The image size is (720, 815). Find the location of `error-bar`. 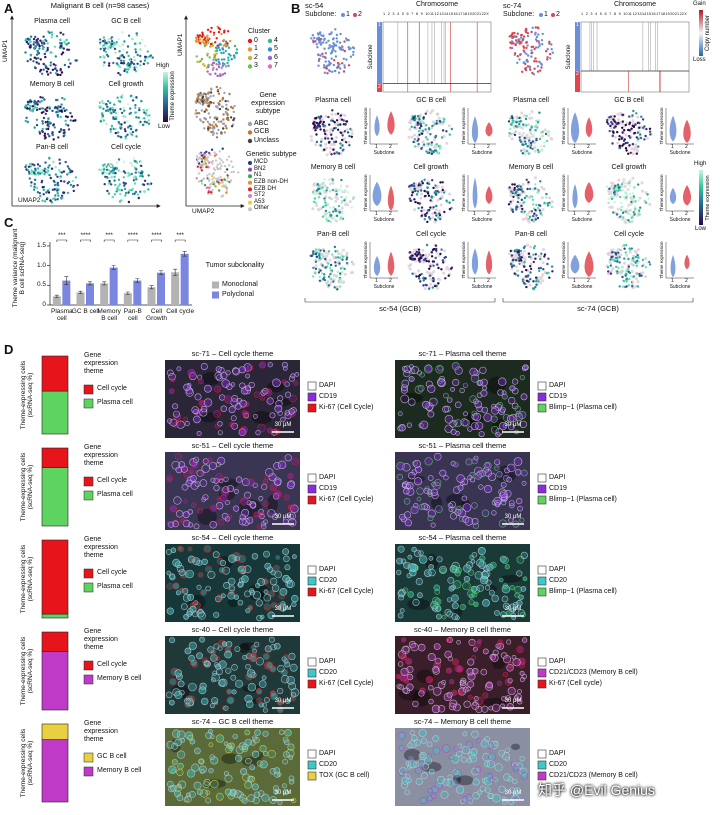

error-bar is located at coordinates (151, 287).